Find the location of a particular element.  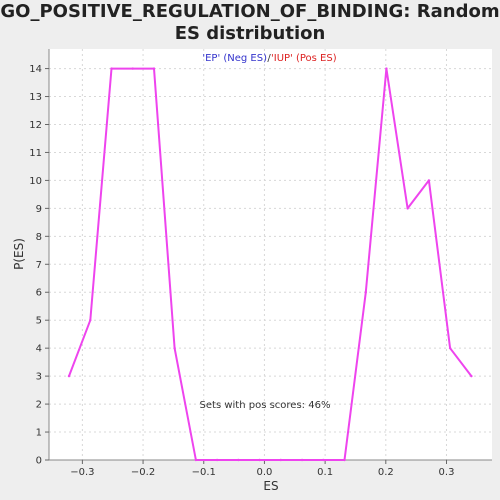

y-tick-label: 3 is located at coordinates (39, 377).